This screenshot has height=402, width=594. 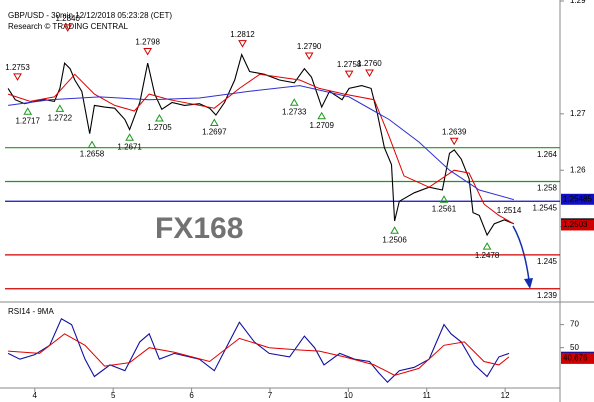 I want to click on x-tick-label: 10, so click(x=348, y=395).